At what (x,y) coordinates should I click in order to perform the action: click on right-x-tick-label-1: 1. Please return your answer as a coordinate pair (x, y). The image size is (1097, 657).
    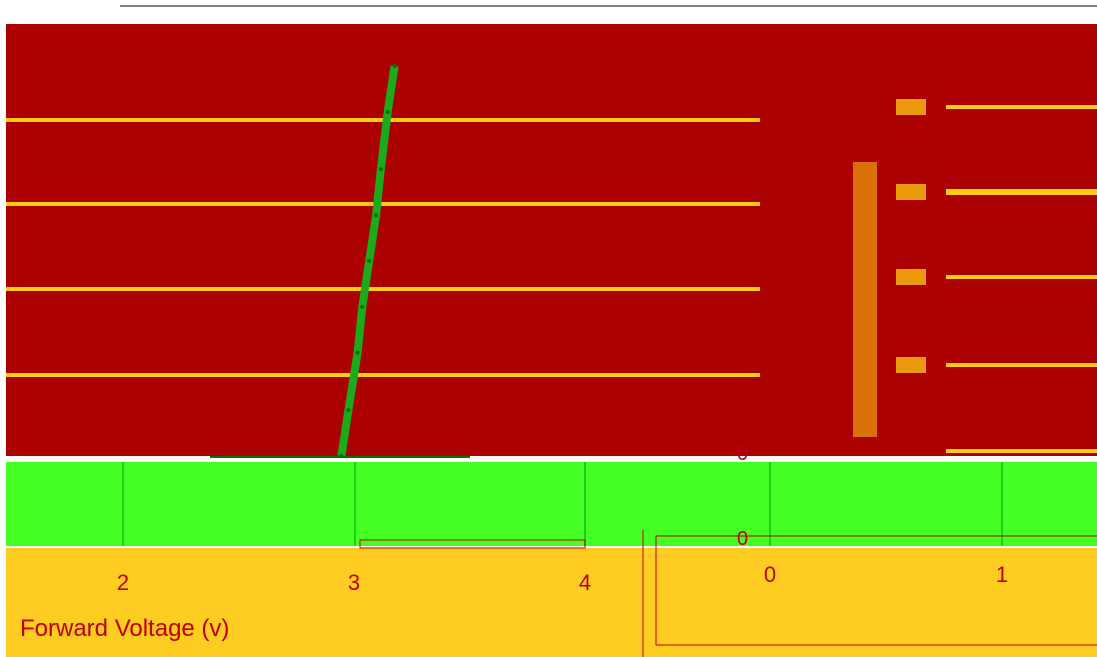
    Looking at the image, I should click on (1002, 574).